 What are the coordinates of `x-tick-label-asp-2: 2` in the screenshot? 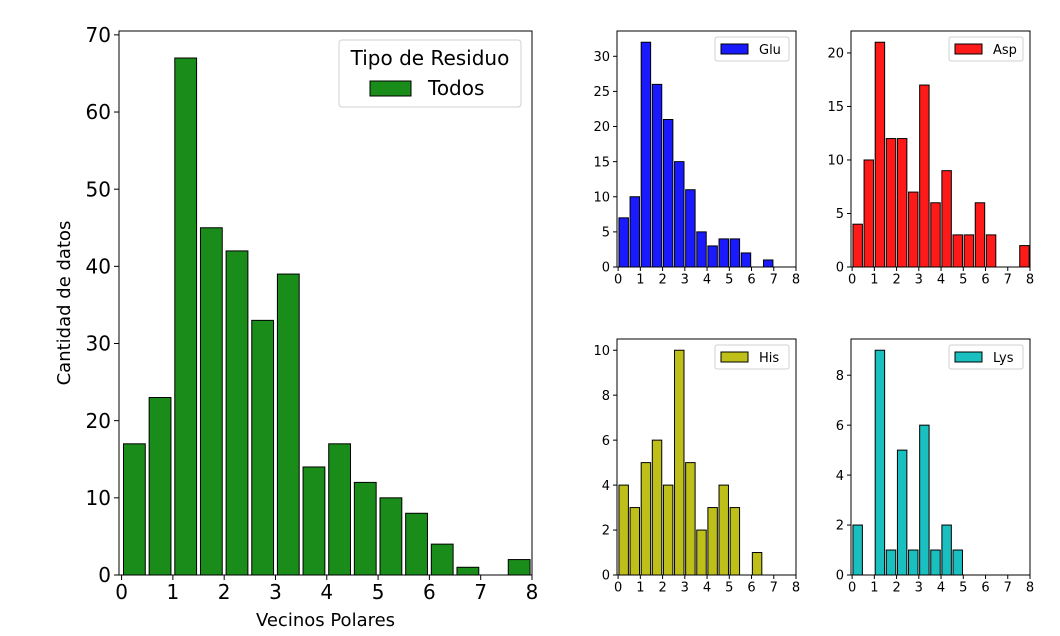 It's located at (896, 279).